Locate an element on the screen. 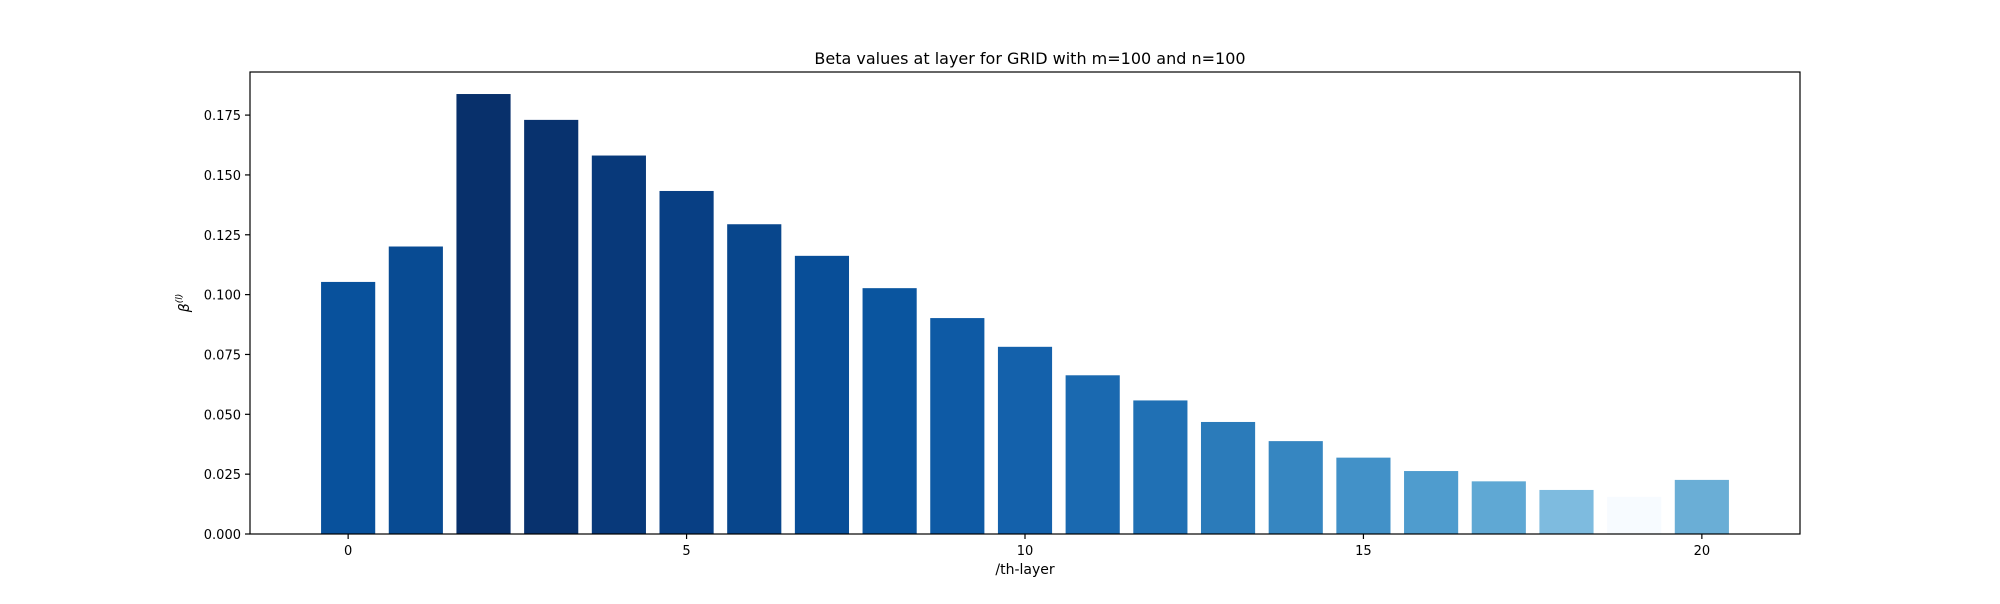 Image resolution: width=2000 pixels, height=604 pixels. x-tick-label: 5 is located at coordinates (686, 551).